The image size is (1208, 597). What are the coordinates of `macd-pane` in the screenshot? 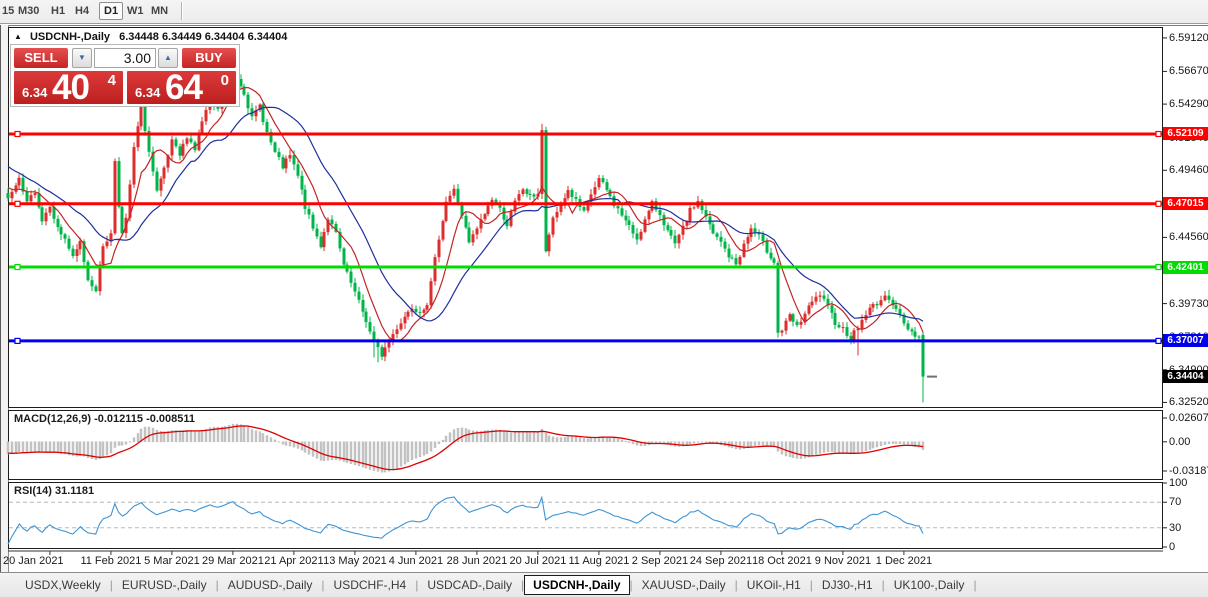 It's located at (585, 445).